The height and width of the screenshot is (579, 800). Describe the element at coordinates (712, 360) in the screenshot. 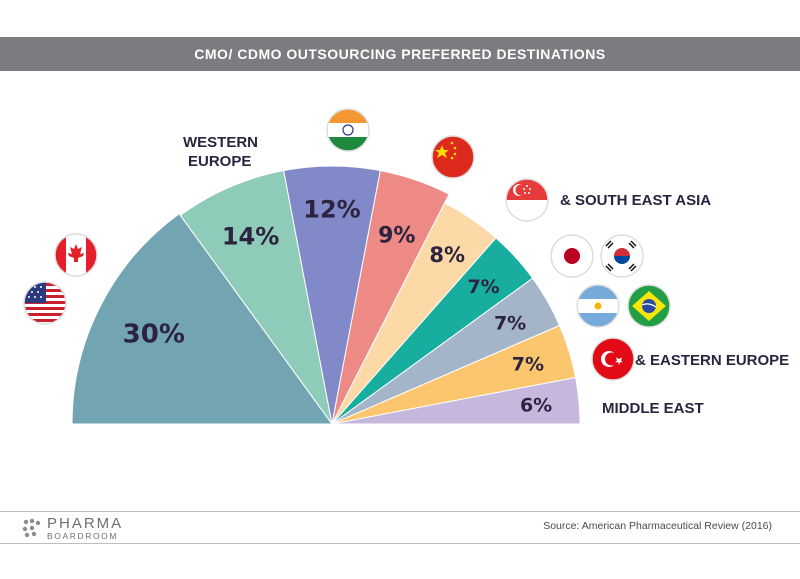

I see `region-label-eastern-europe: & EASTERN EUROPE` at that location.